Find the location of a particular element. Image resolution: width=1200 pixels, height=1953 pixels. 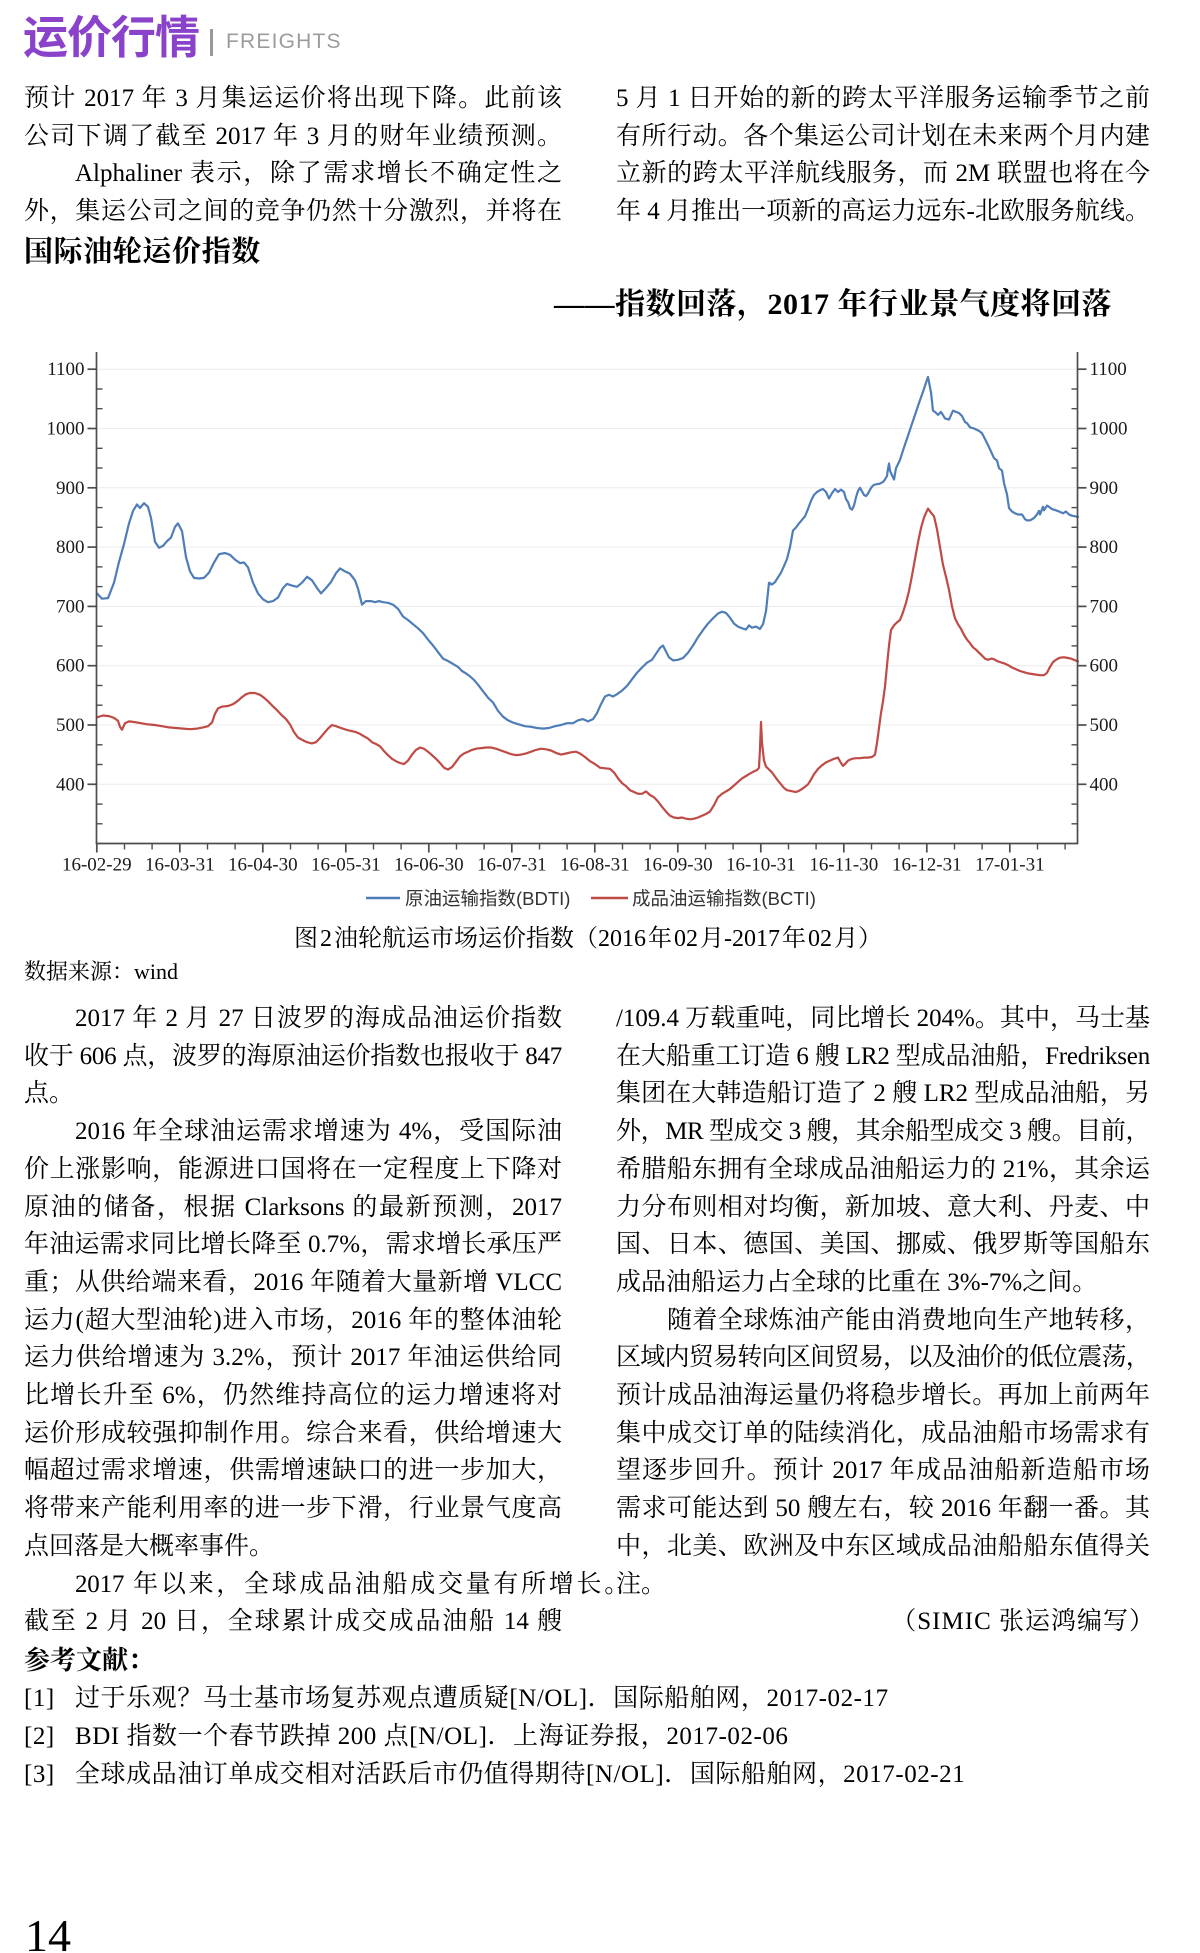

svg-text: 16-09-30 is located at coordinates (678, 865).